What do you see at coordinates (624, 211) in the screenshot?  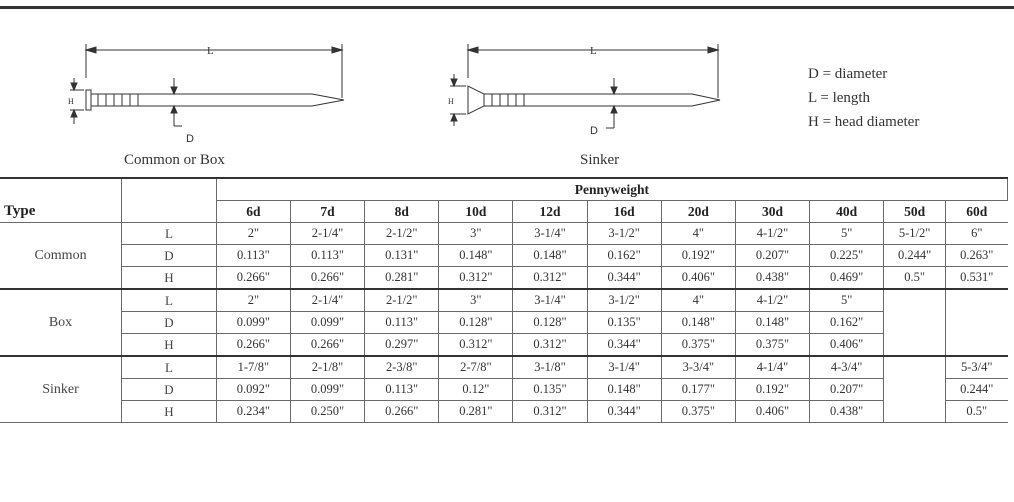 I see `column-header-16d: 16d` at bounding box center [624, 211].